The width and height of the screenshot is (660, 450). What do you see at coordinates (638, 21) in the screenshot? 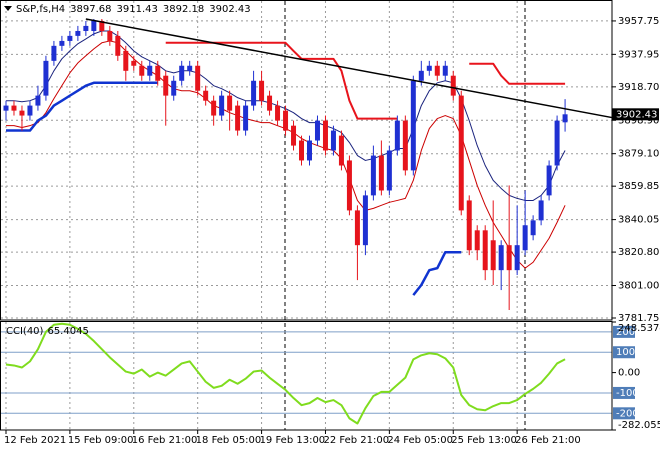
I see `y-tick-label: 3957.75` at bounding box center [638, 21].